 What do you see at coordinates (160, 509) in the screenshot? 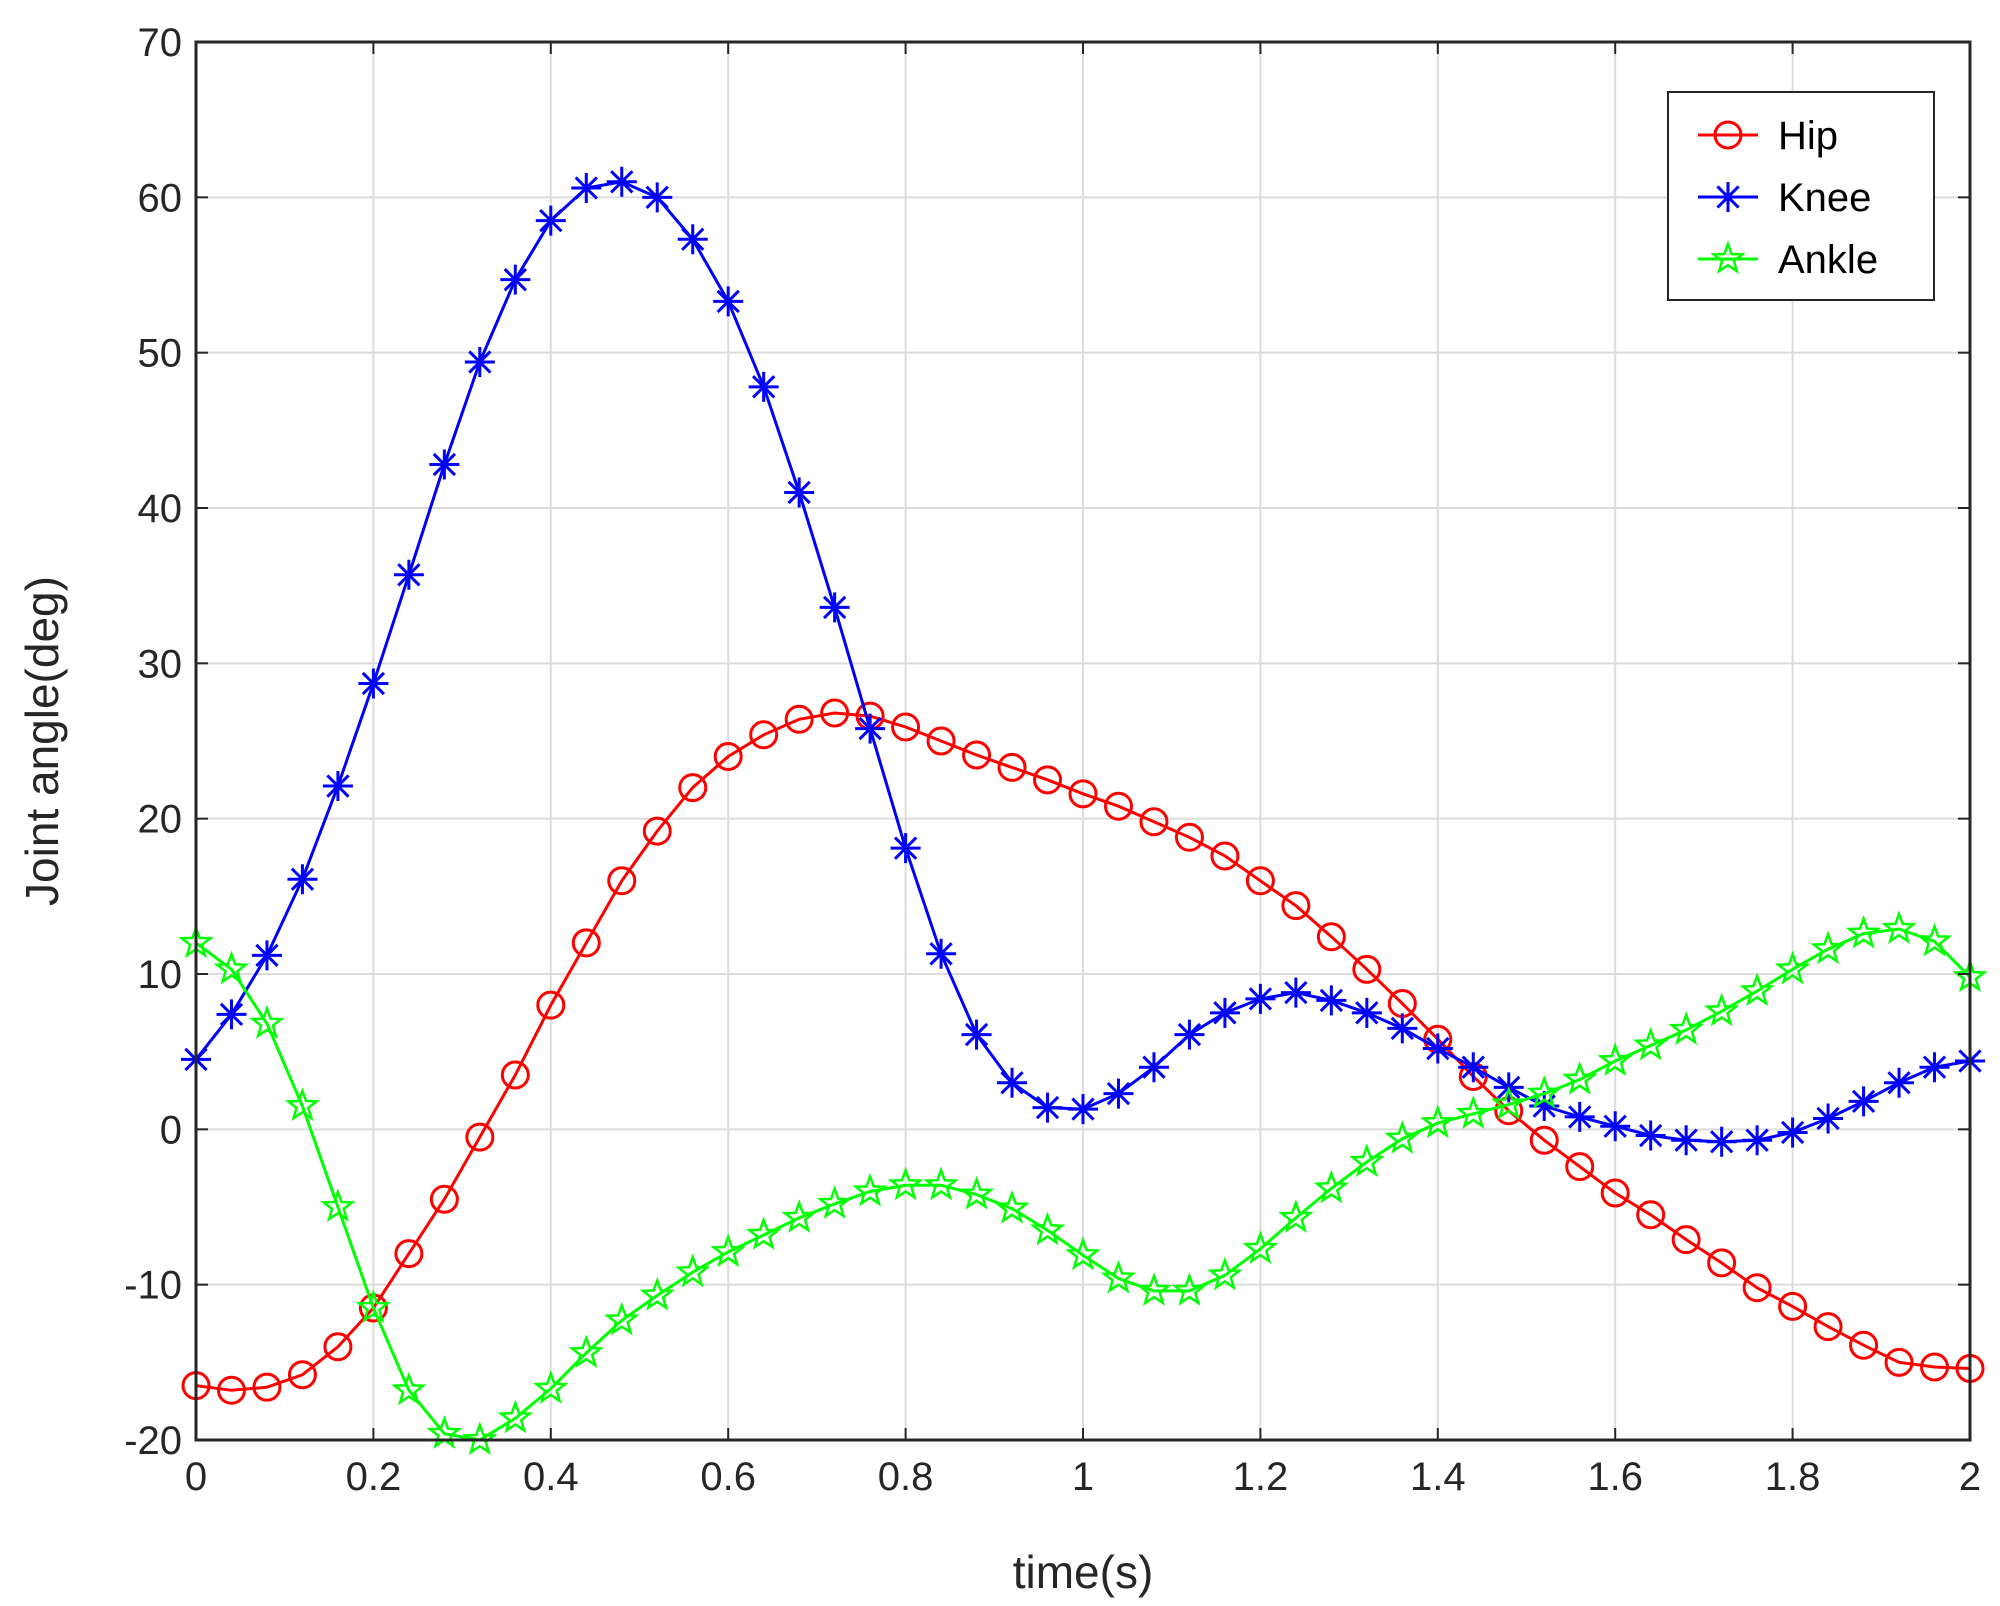
I see `y-tick-label: 40` at bounding box center [160, 509].